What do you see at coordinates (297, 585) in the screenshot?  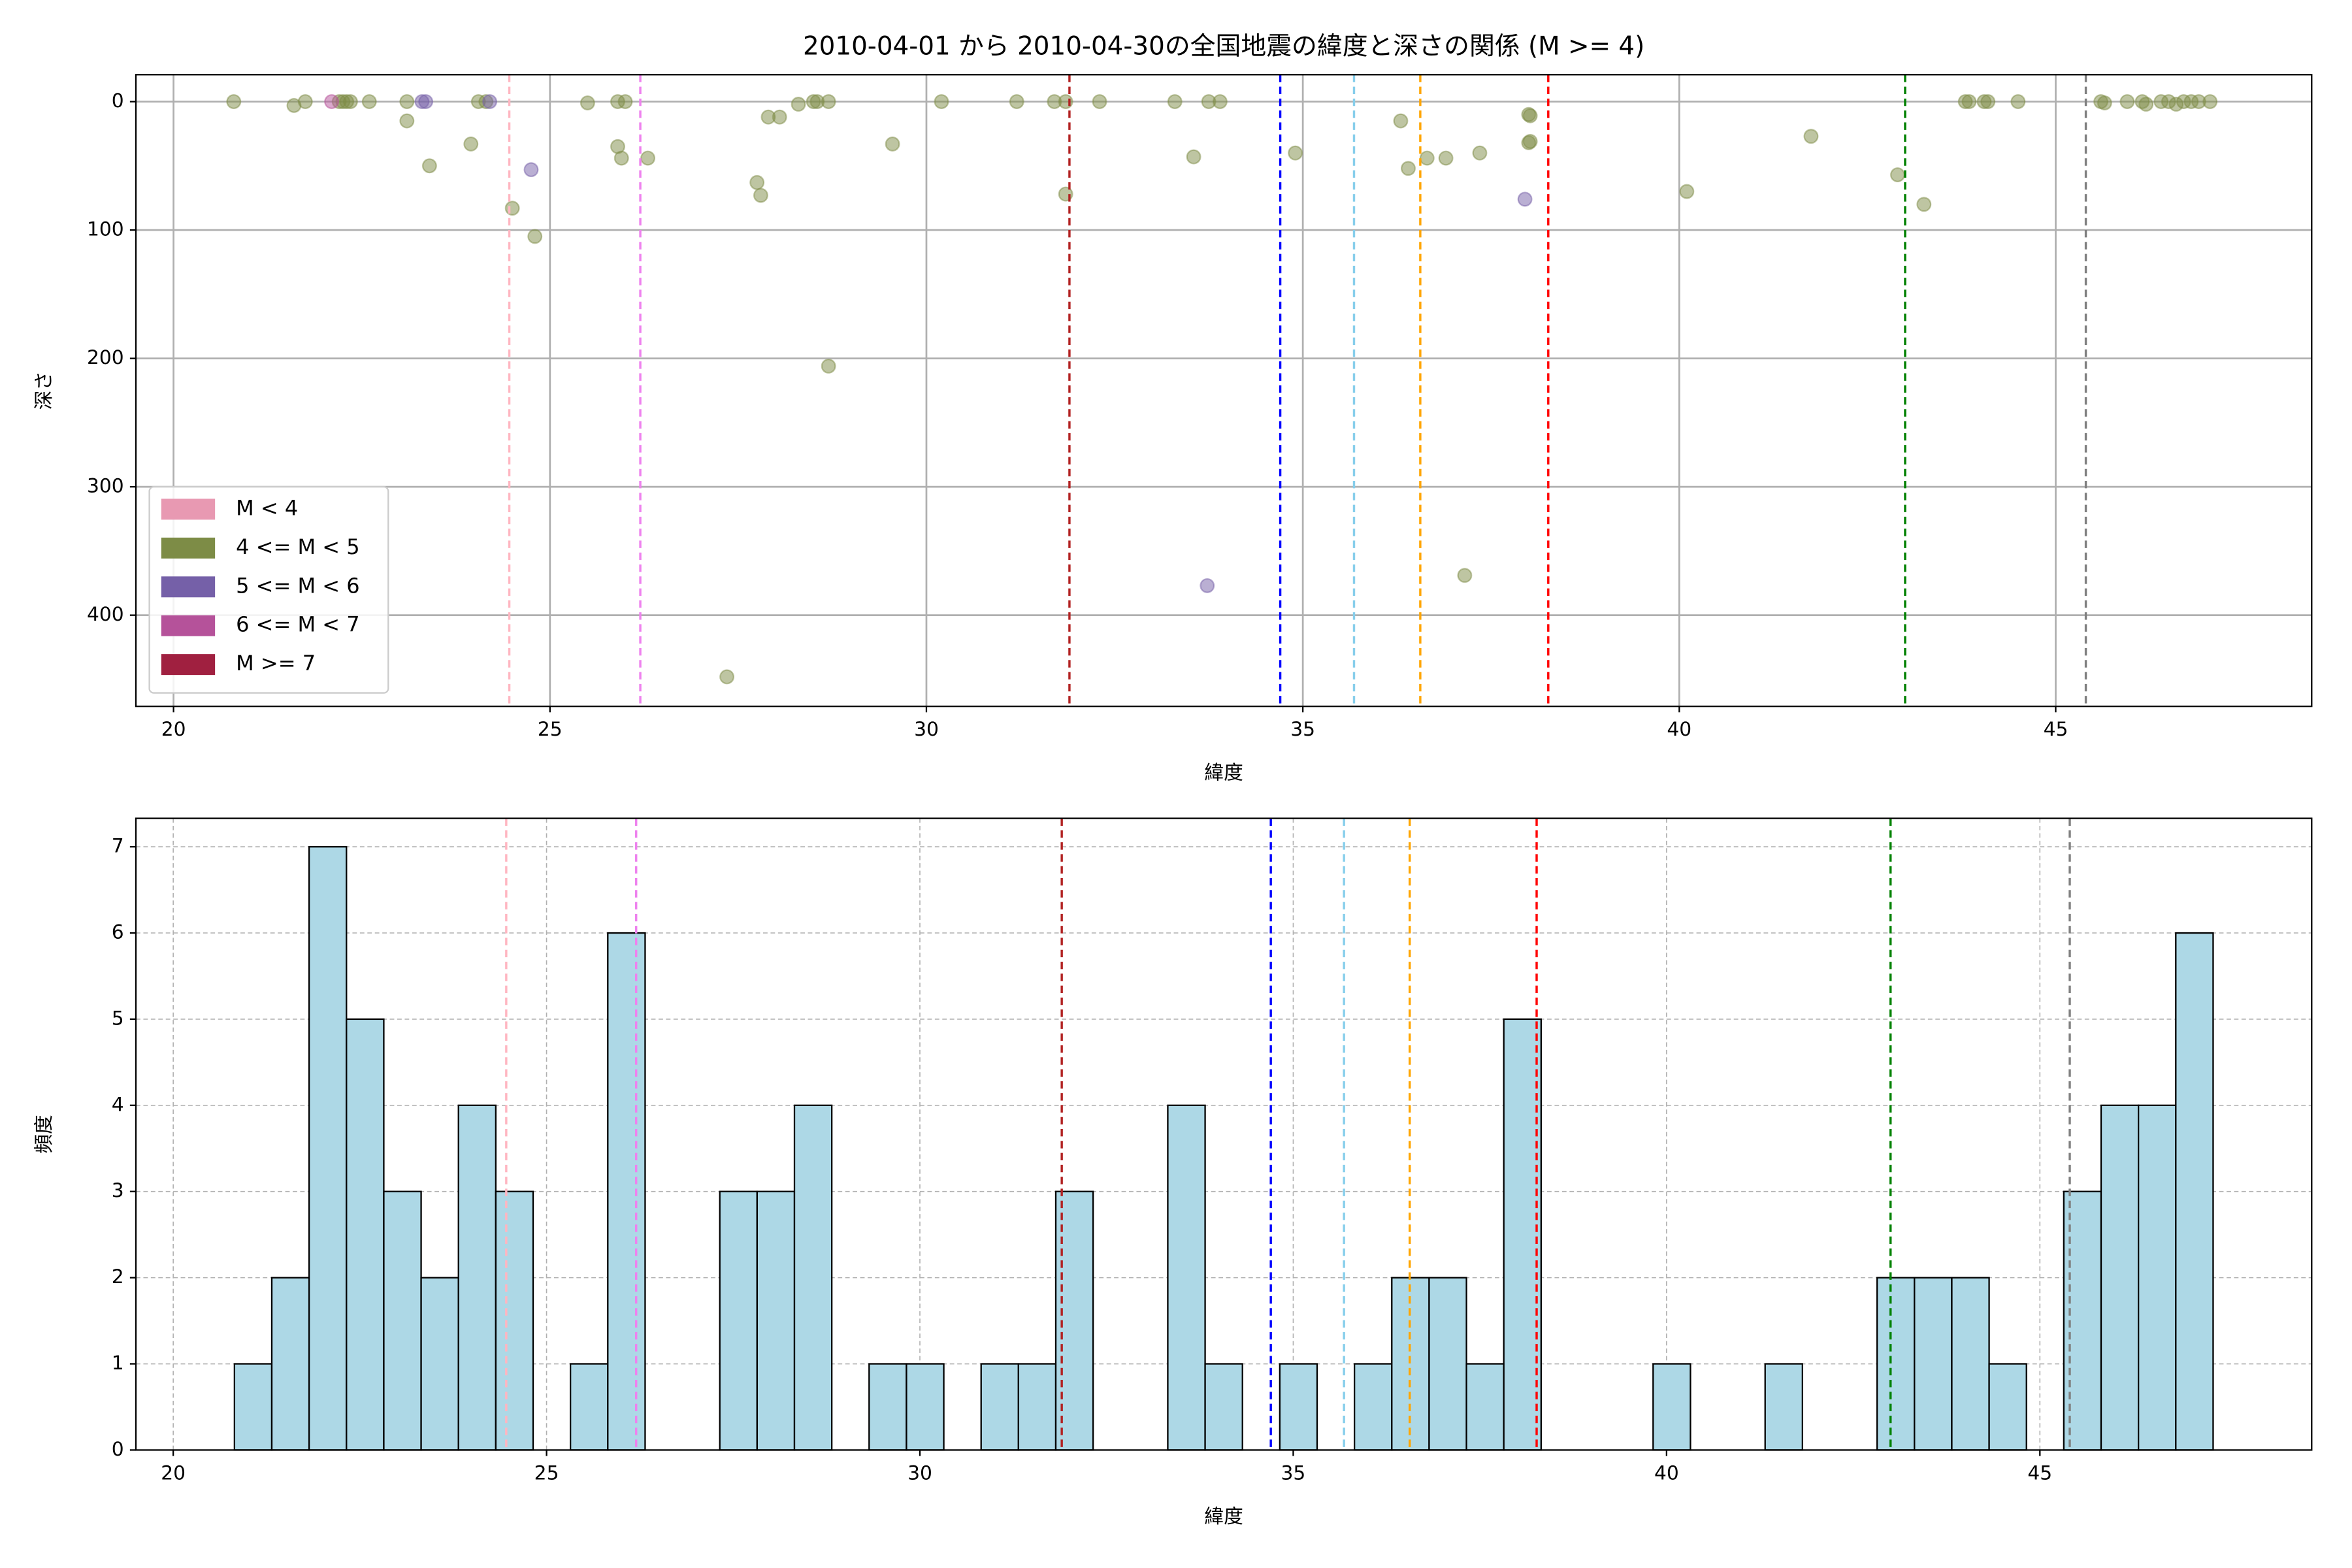 I see `legend-label: 5 <= M < 6` at bounding box center [297, 585].